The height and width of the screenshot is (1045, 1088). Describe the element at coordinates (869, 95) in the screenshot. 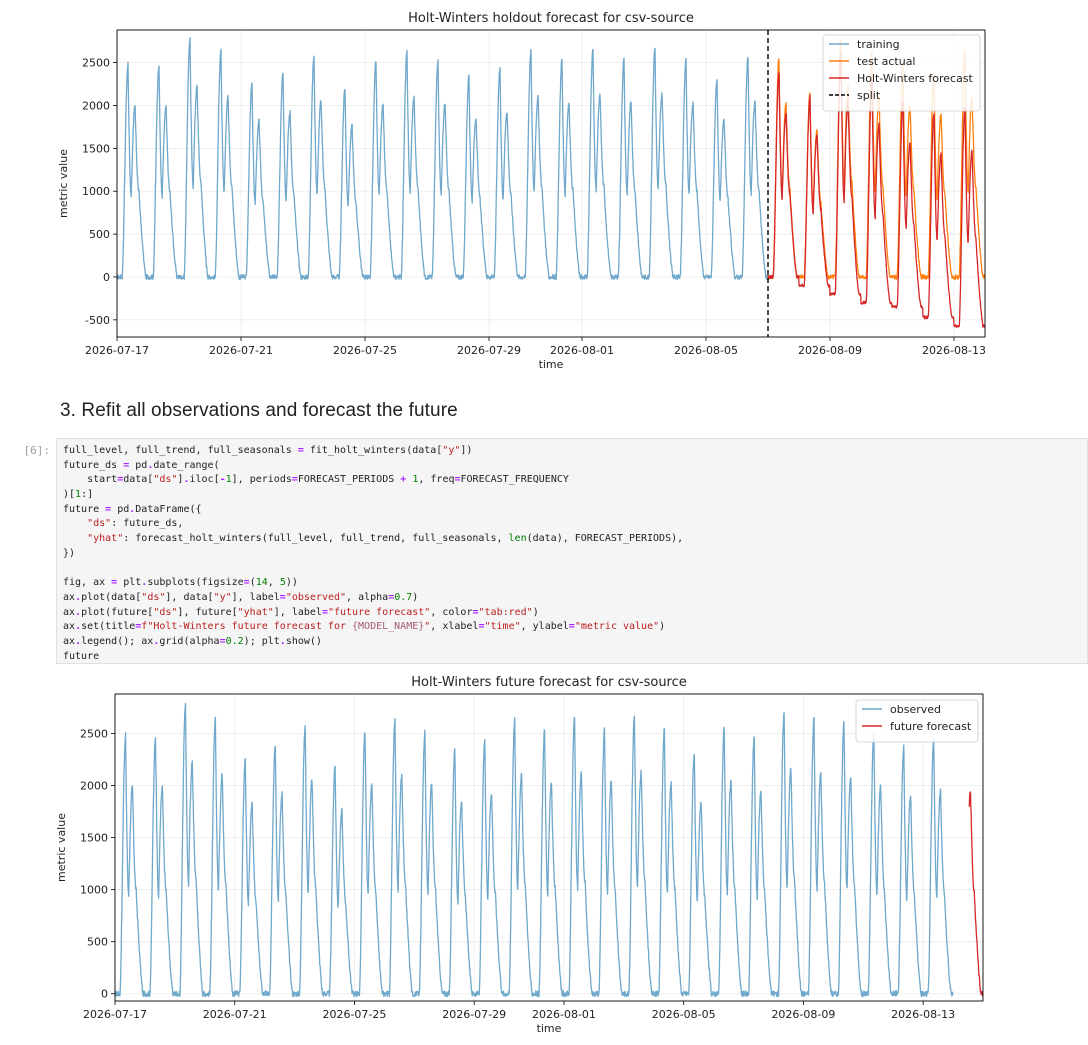

I see `legend-label: split` at that location.